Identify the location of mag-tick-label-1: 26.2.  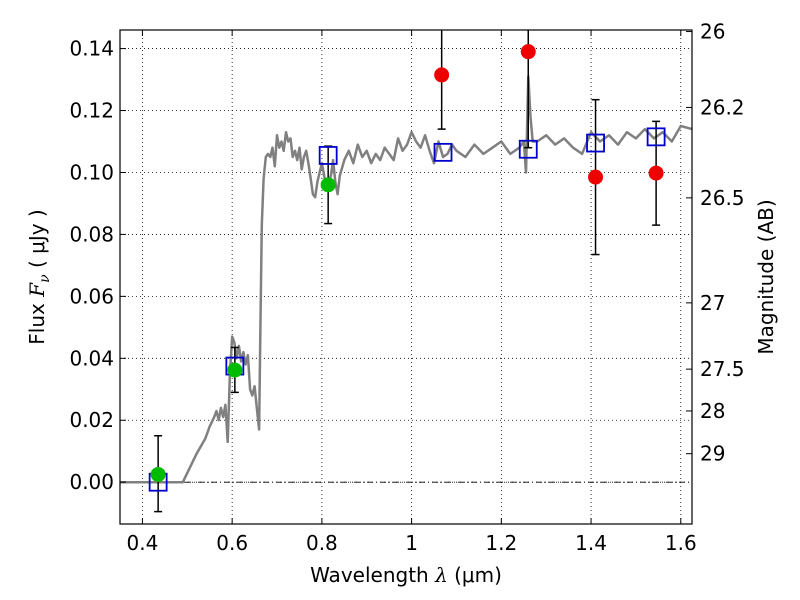
(722, 107).